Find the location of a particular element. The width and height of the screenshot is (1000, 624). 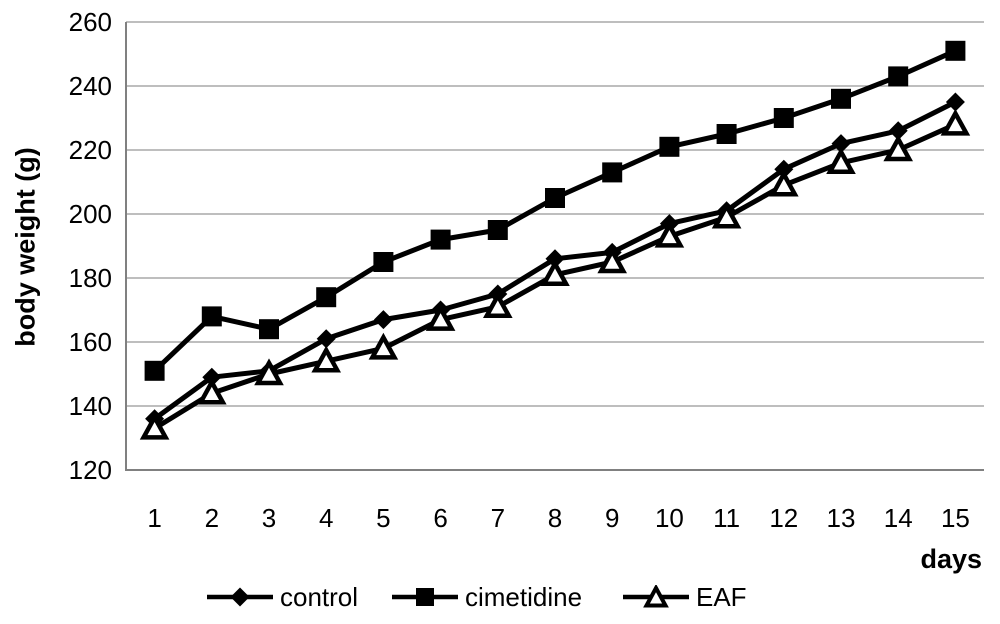

x-tick-label: 14 is located at coordinates (898, 518).